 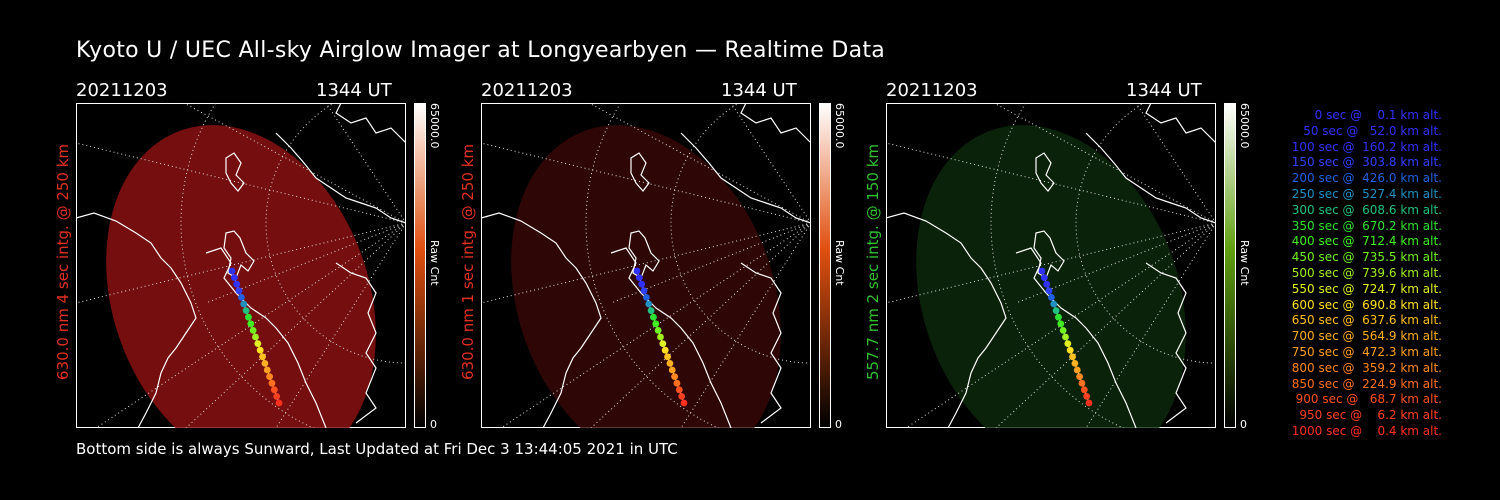 I want to click on legend-entry: 900 sec @ 68.7 km alt., so click(x=1366, y=399).